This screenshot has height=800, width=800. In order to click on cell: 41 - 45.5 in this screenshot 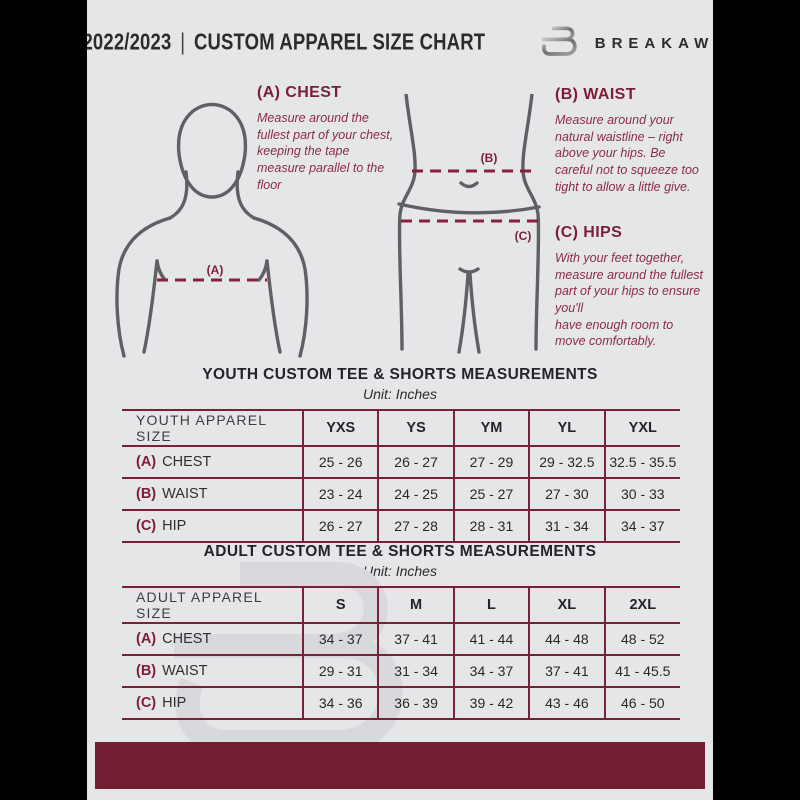, I will do `click(641, 671)`.